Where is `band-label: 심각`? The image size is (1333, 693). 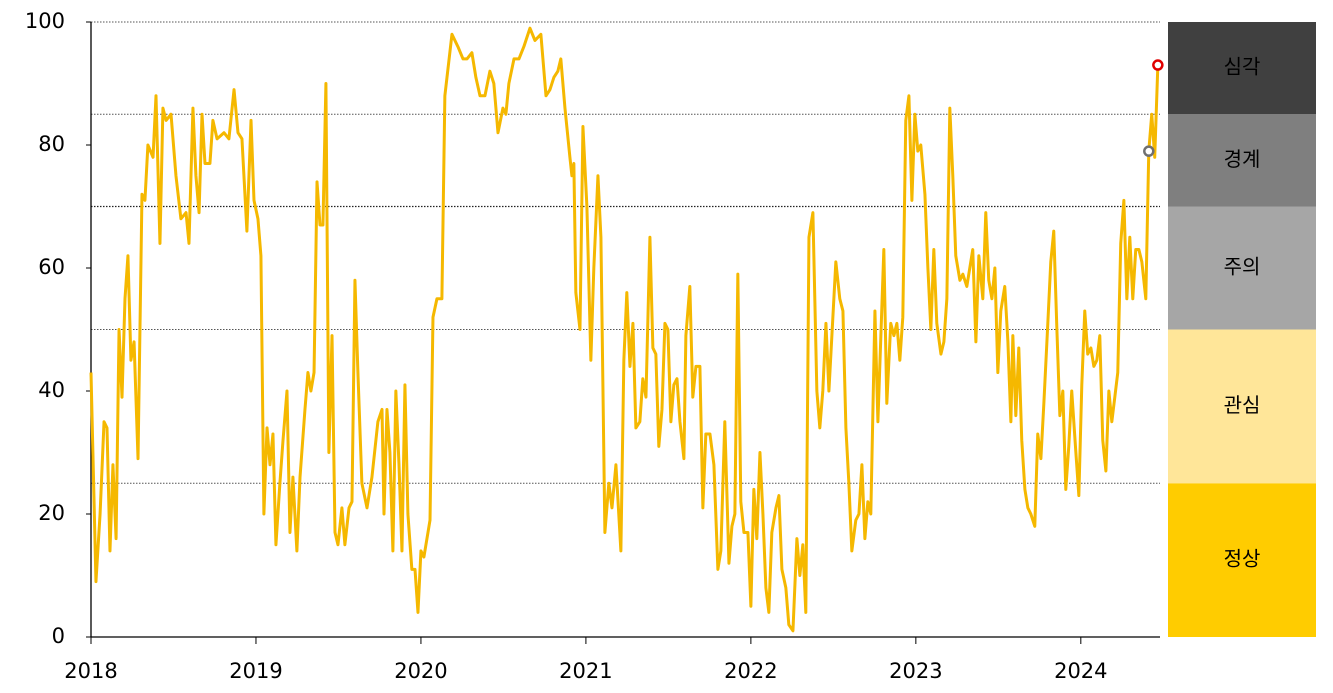
band-label: 심각 is located at coordinates (1242, 67).